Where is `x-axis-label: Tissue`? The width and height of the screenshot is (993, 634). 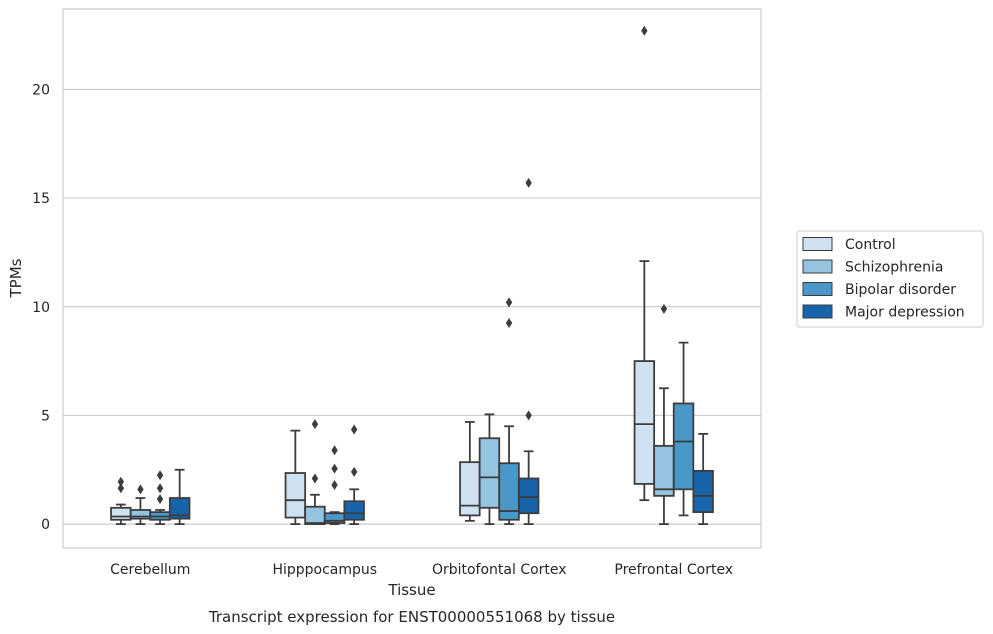
x-axis-label: Tissue is located at coordinates (411, 590).